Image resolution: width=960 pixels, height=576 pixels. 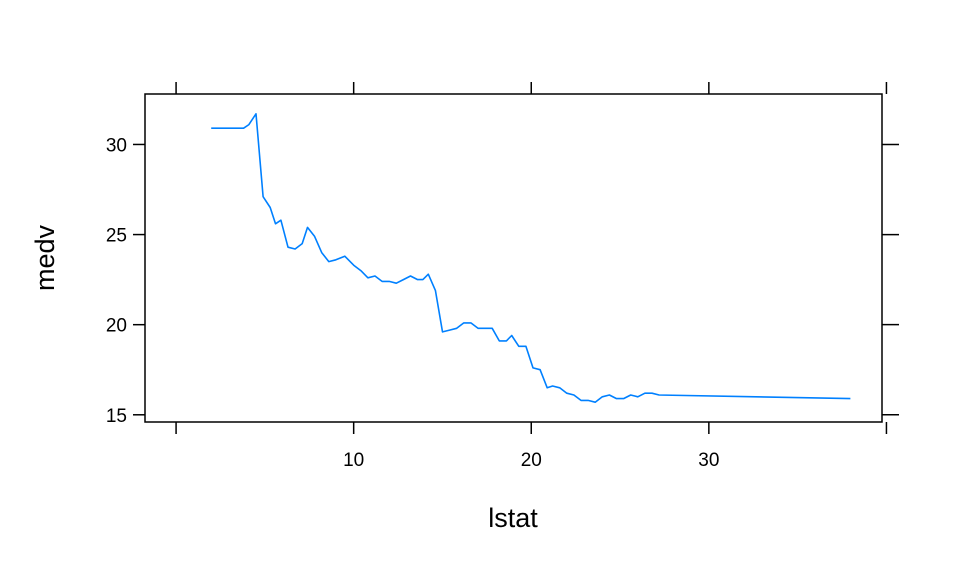 I want to click on x-axis-title: lstat, so click(x=513, y=518).